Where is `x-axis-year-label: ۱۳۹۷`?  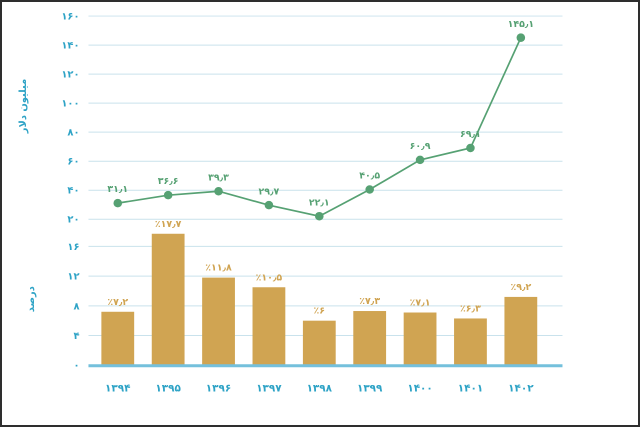
x-axis-year-label: ۱۳۹۷ is located at coordinates (269, 388).